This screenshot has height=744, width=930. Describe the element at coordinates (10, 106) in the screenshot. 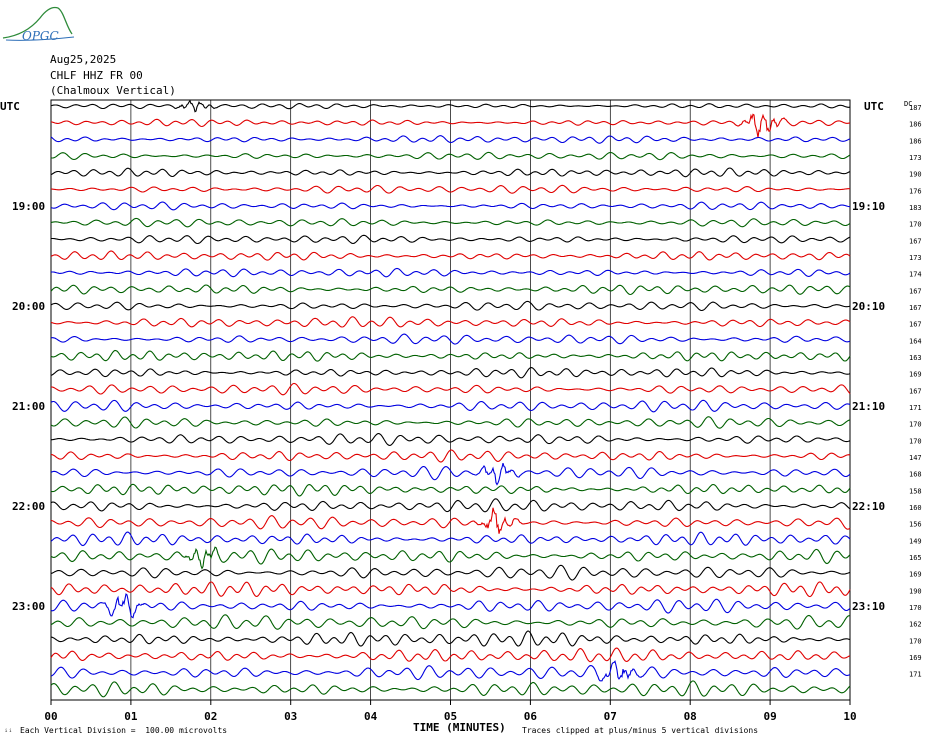

I see `left-timezone-label: UTC` at that location.